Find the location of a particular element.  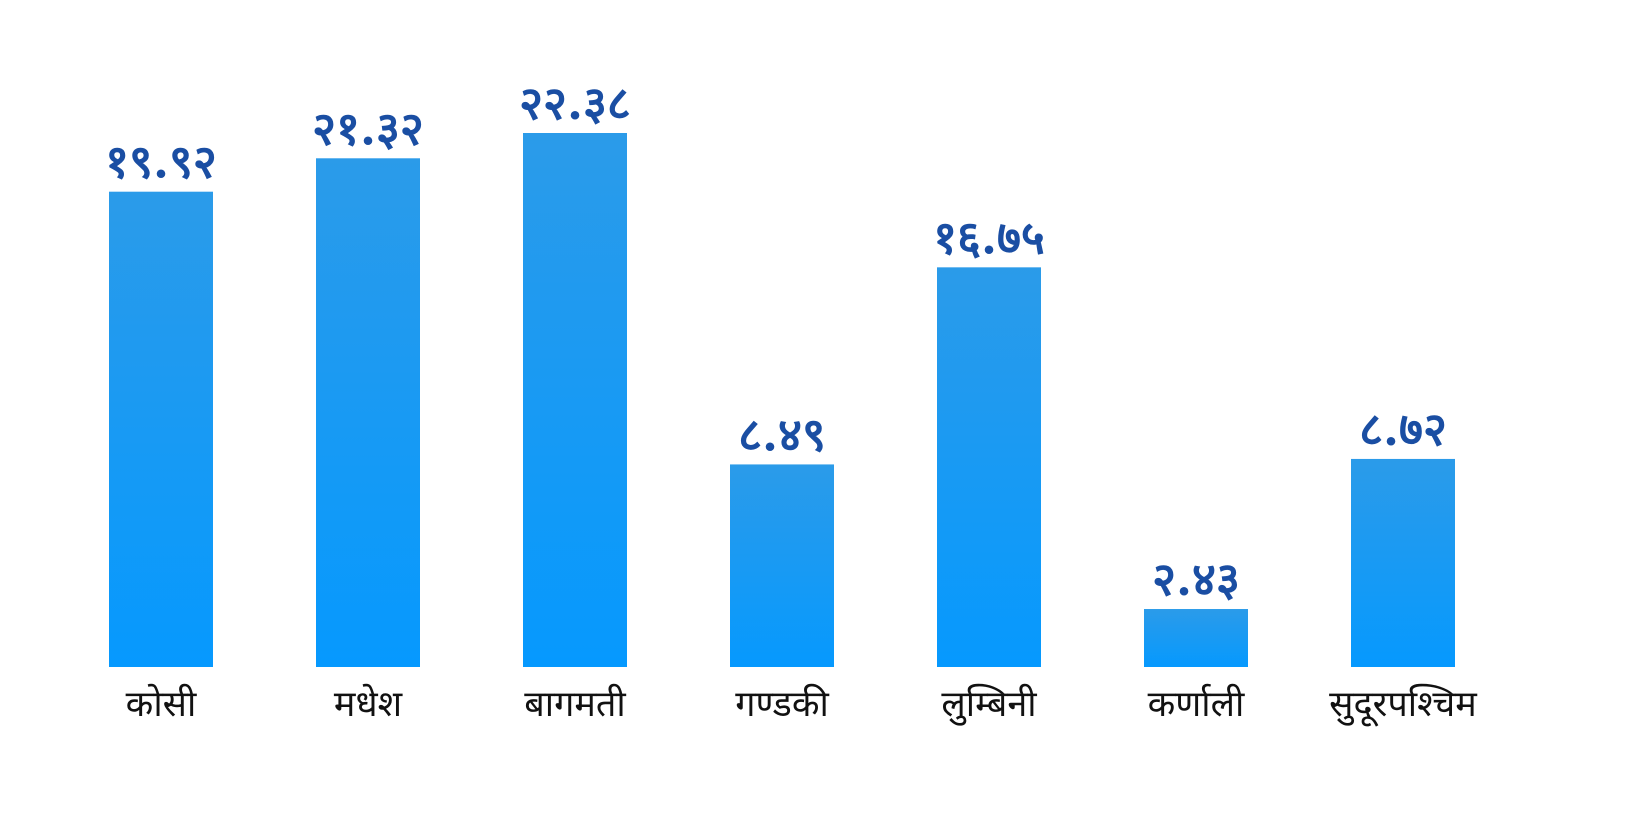

x-tick-label: बागमती is located at coordinates (575, 704).